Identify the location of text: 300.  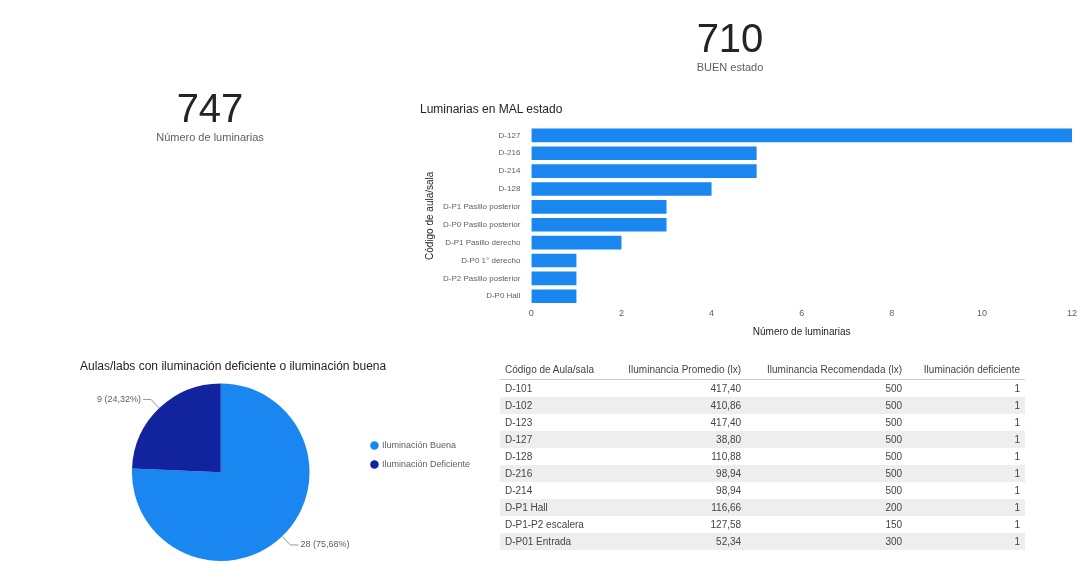
(894, 541).